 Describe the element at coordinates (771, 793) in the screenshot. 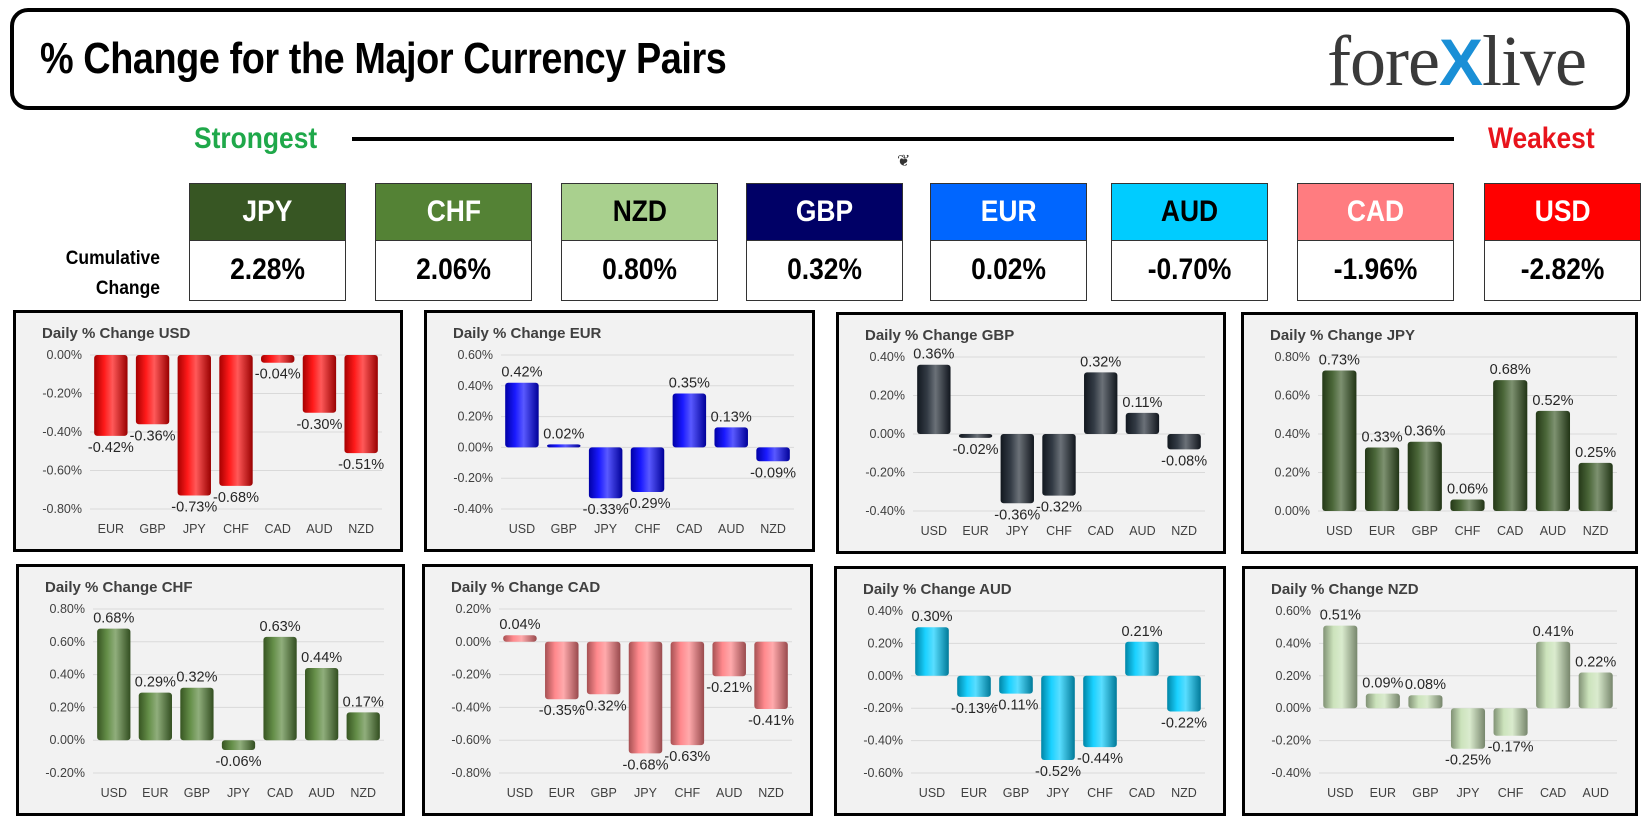

I see `x-tick-label: NZD` at that location.